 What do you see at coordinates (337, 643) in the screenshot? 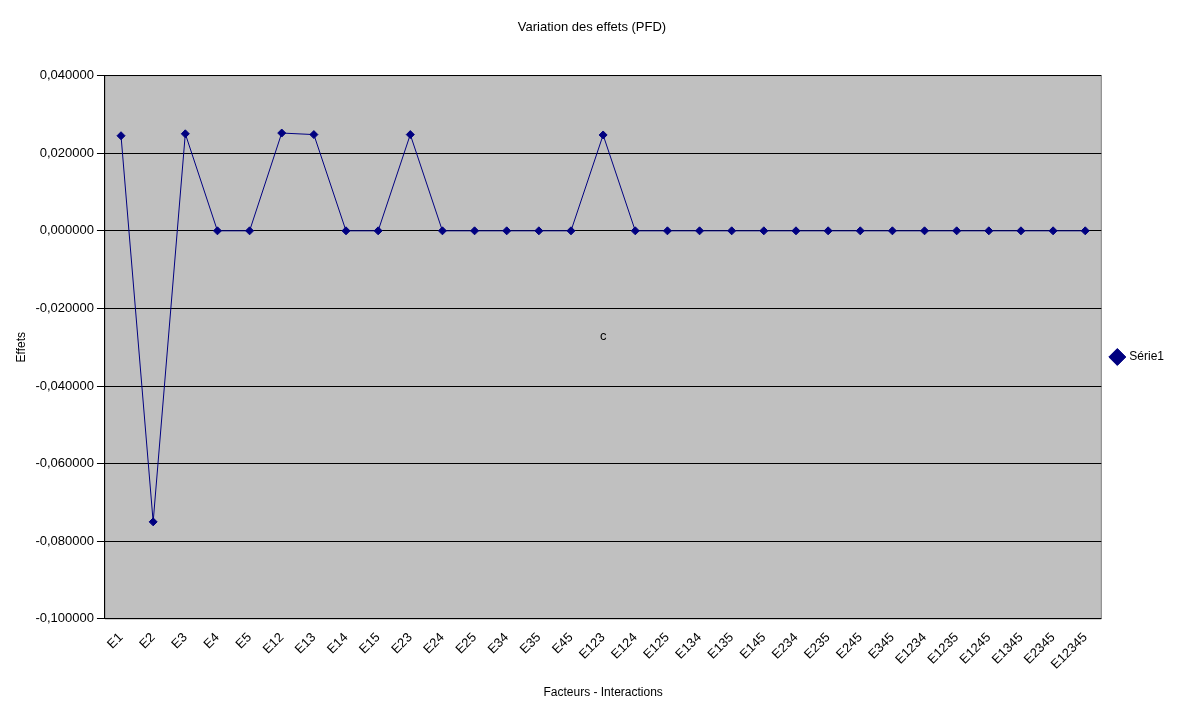
I see `x-tick-label: E14` at bounding box center [337, 643].